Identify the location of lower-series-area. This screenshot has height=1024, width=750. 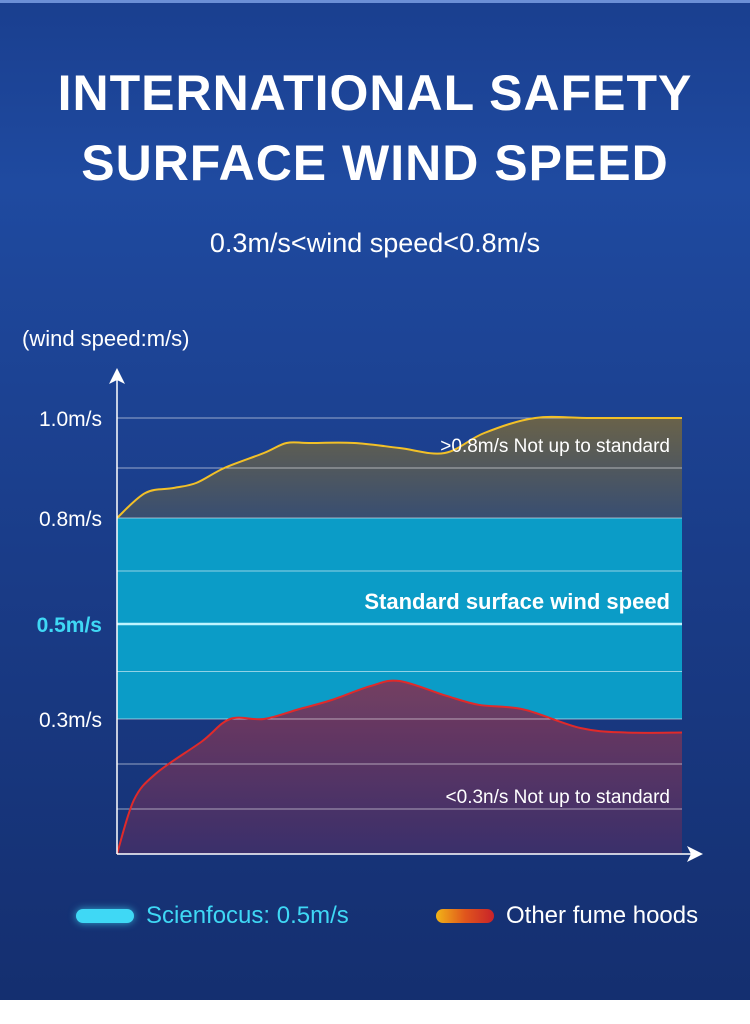
(399, 767).